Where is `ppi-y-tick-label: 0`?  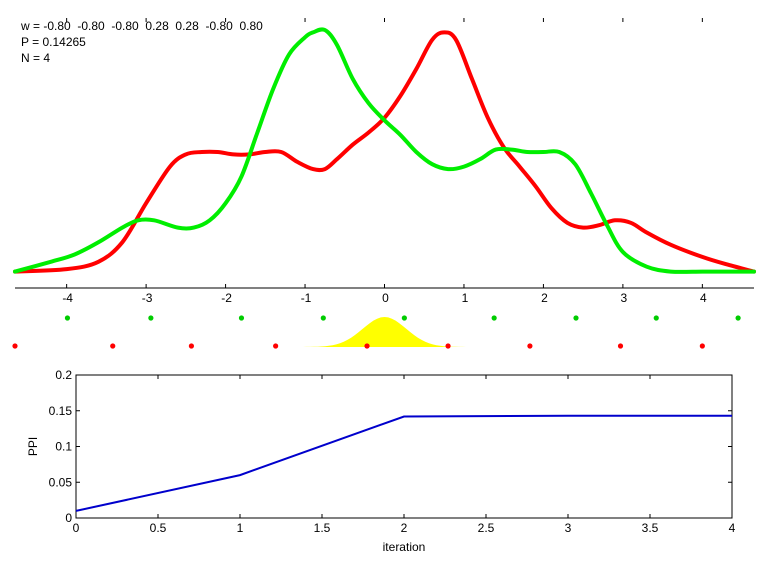 ppi-y-tick-label: 0 is located at coordinates (68, 518).